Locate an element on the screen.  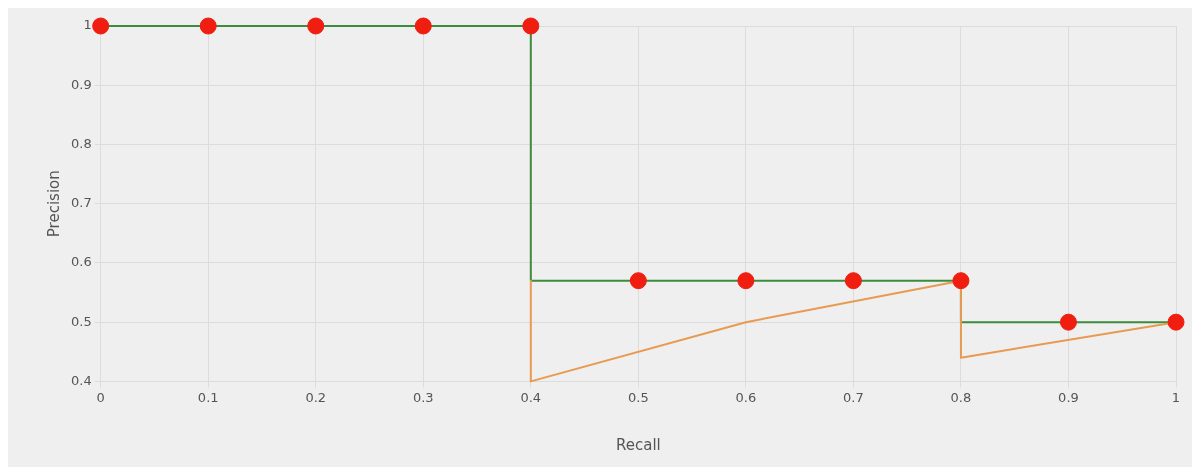
x-tick-label: 0.5 is located at coordinates (638, 397).